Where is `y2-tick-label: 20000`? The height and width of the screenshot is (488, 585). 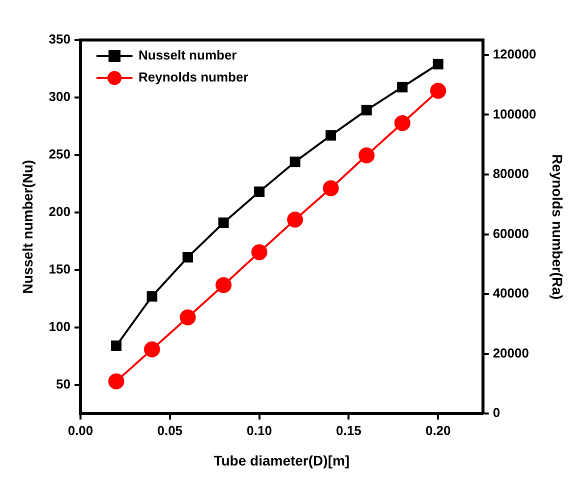 y2-tick-label: 20000 is located at coordinates (510, 352).